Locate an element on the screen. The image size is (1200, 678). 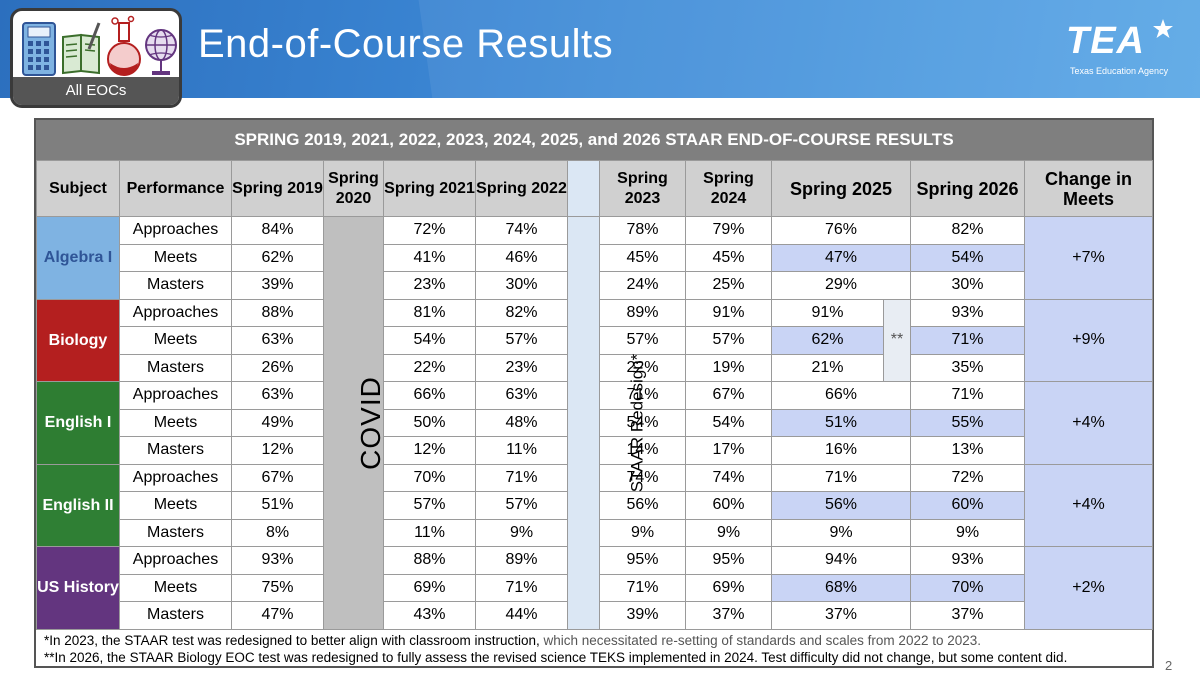
cell-2023: 89% is located at coordinates (642, 312).